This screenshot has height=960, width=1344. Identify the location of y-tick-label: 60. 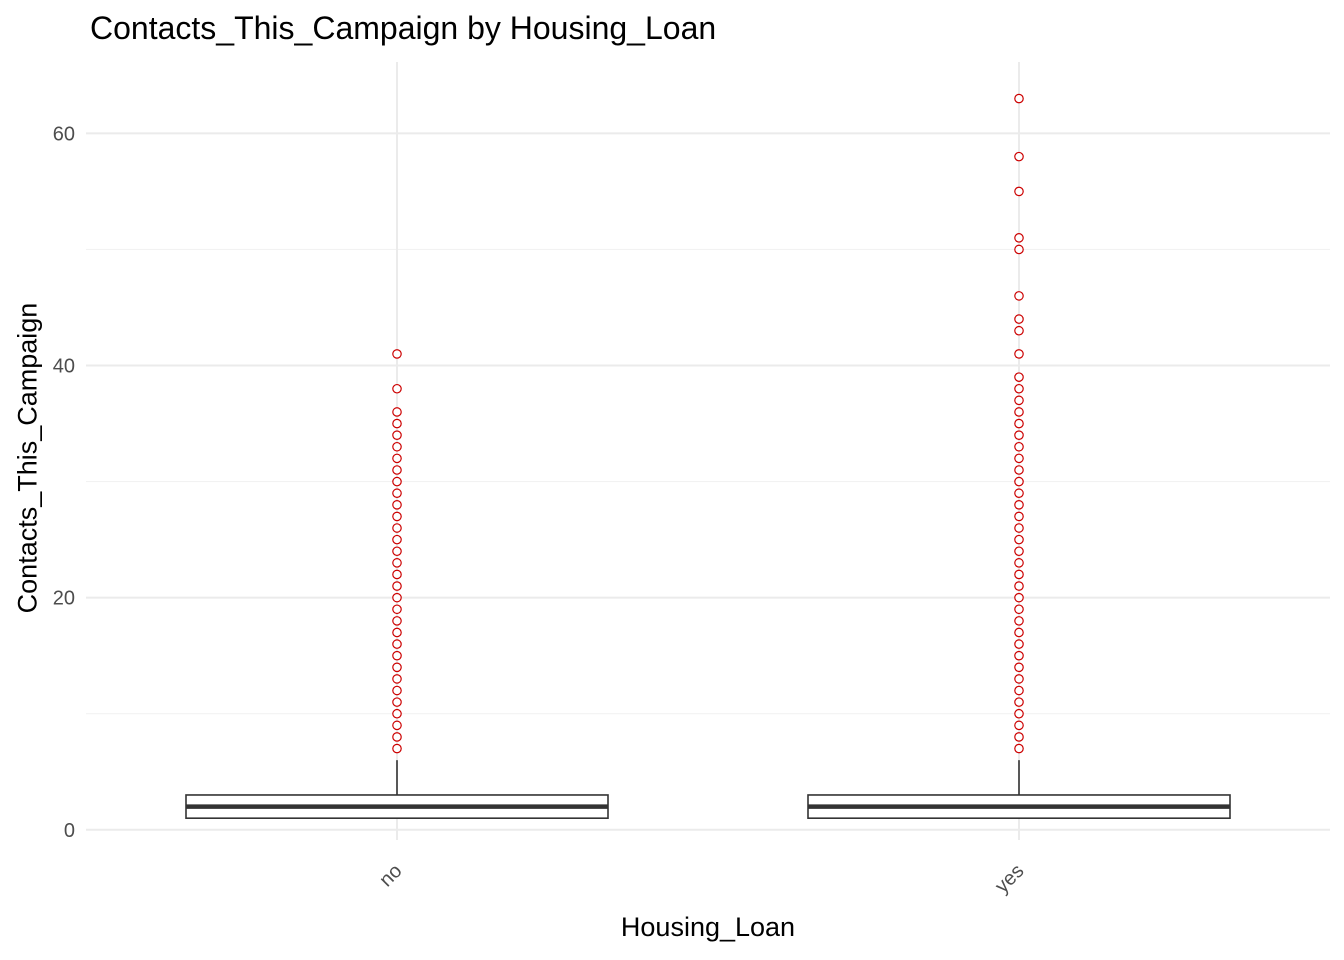
(64, 134).